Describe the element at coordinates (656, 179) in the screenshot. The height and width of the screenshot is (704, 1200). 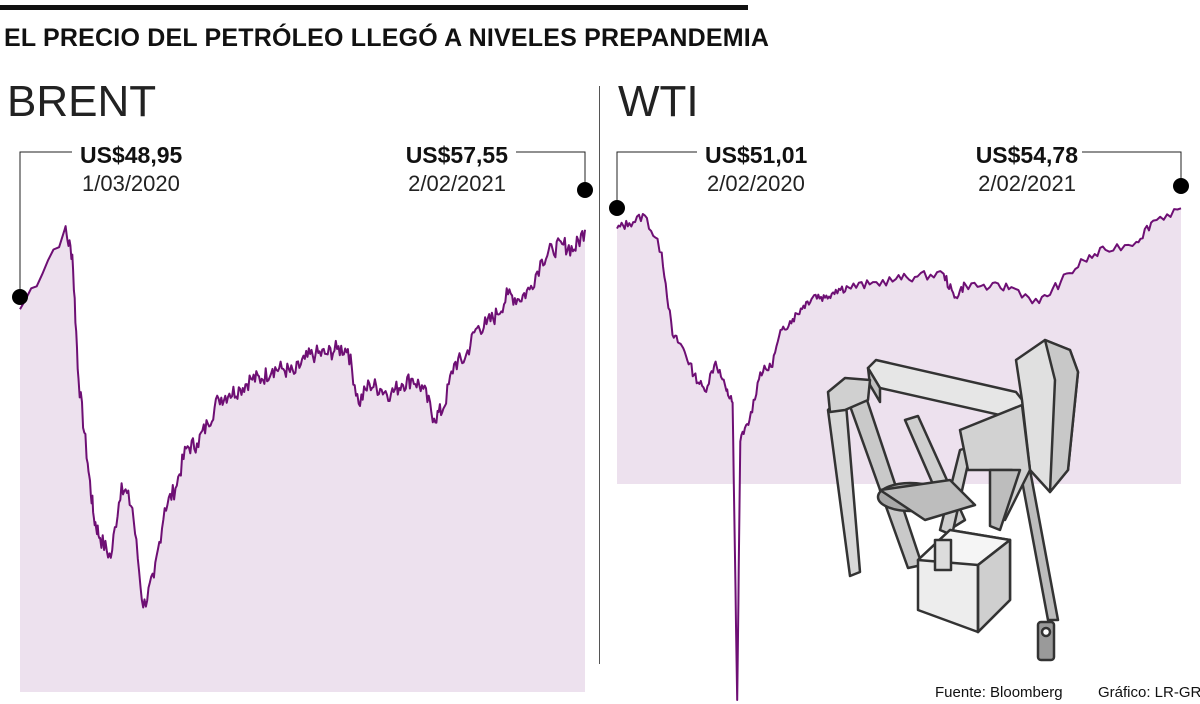
I see `wti-leader-start` at that location.